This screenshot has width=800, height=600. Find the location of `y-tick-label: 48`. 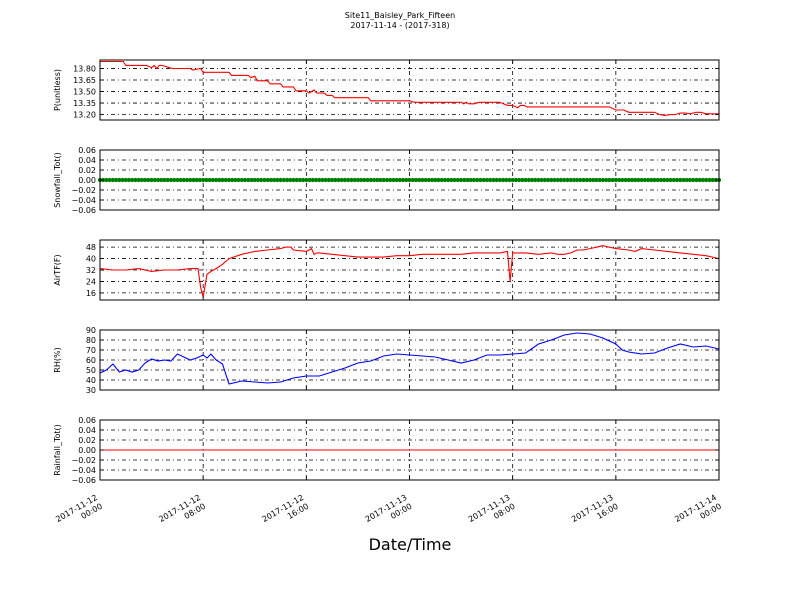

y-tick-label: 48 is located at coordinates (91, 247).